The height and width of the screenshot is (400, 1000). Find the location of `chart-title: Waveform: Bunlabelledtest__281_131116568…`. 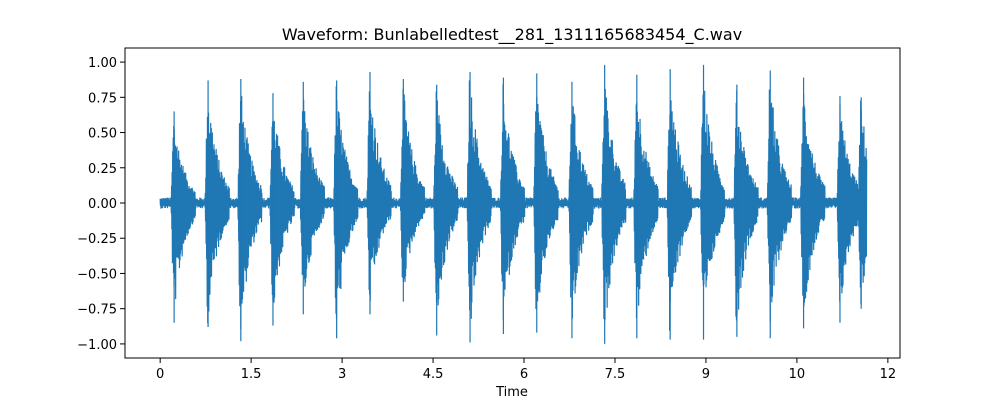

chart-title: Waveform: Bunlabelledtest__281_131116568… is located at coordinates (512, 35).